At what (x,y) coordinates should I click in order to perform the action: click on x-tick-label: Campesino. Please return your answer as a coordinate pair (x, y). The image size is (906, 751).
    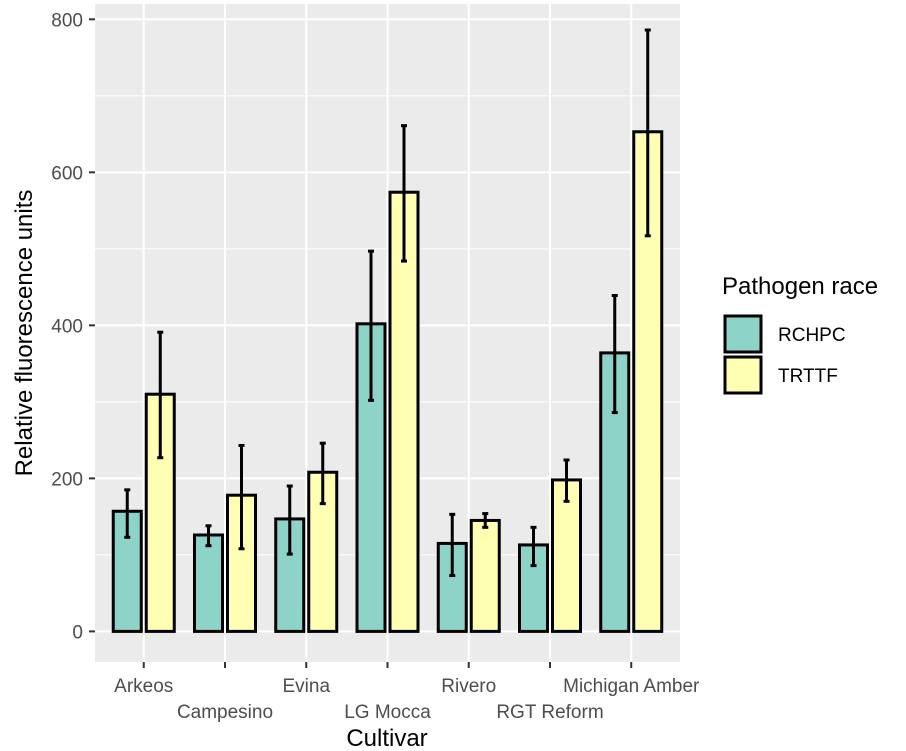
    Looking at the image, I should click on (225, 712).